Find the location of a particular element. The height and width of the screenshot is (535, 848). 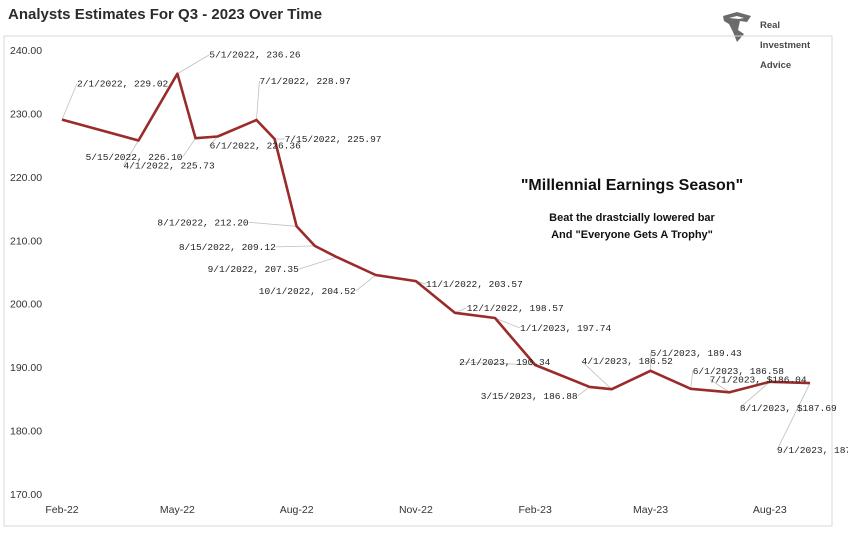

y-tick-label: 210.00 is located at coordinates (26, 241).